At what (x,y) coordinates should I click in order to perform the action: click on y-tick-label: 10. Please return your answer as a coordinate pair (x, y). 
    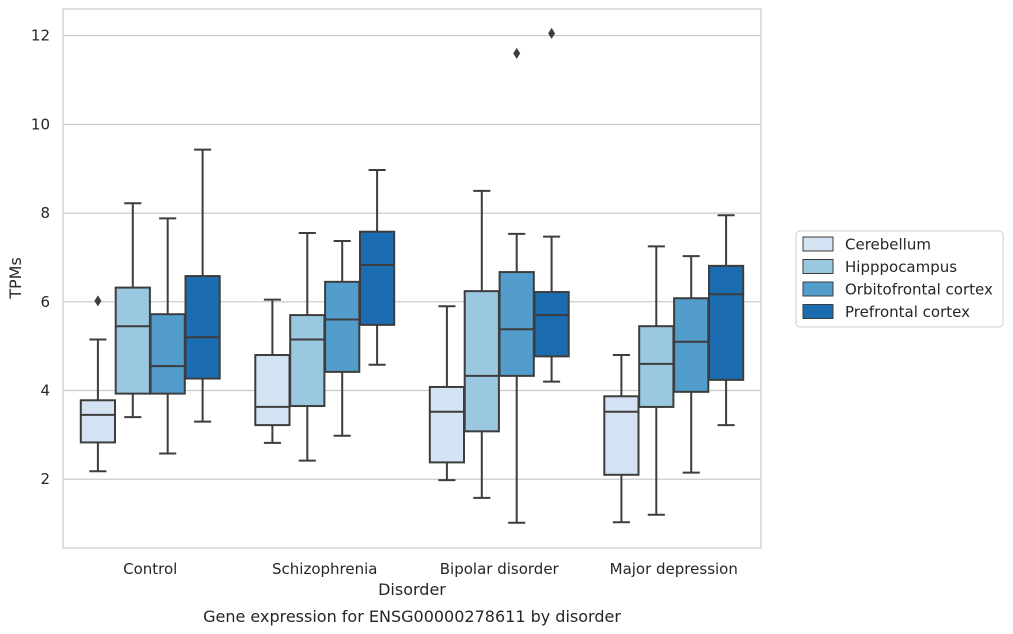
    Looking at the image, I should click on (40, 124).